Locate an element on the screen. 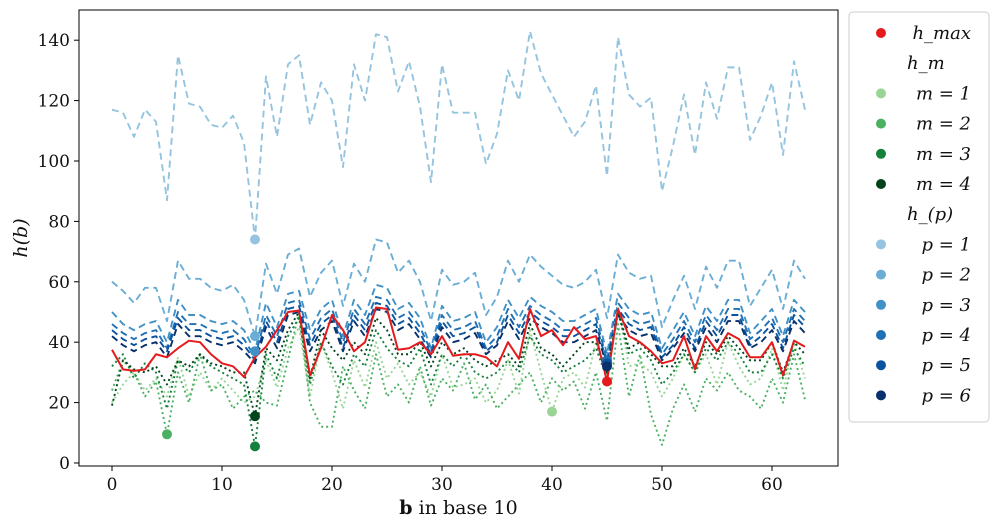  series-line-h-max is located at coordinates (458, 344).